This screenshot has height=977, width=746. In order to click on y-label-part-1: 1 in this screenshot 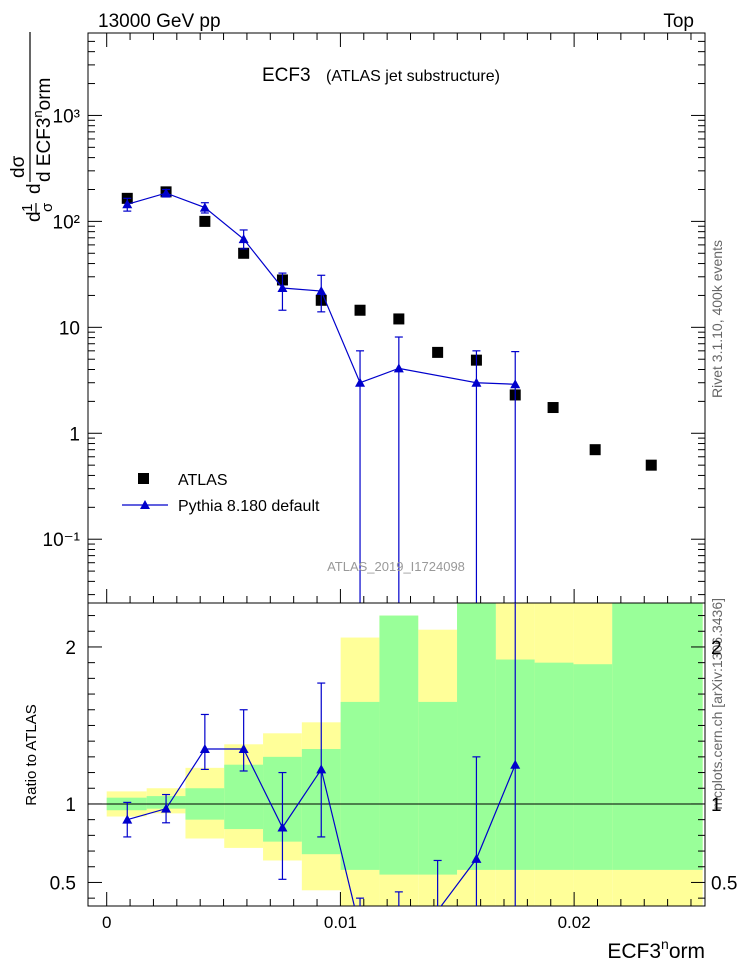, I will do `click(27, 208)`.